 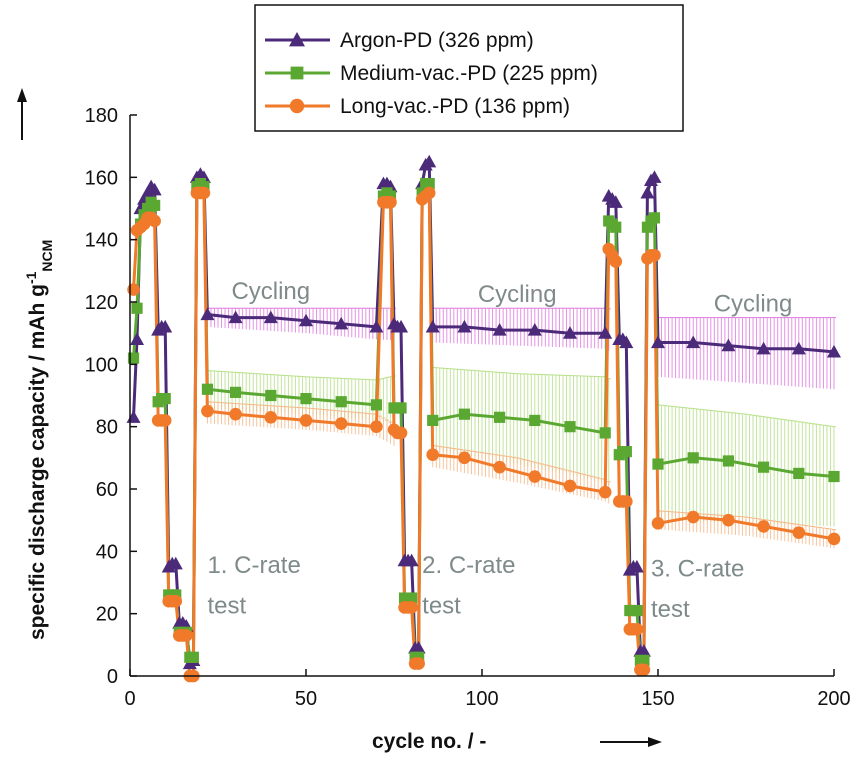 I want to click on annotation-label: 3. C-rate, so click(x=697, y=568).